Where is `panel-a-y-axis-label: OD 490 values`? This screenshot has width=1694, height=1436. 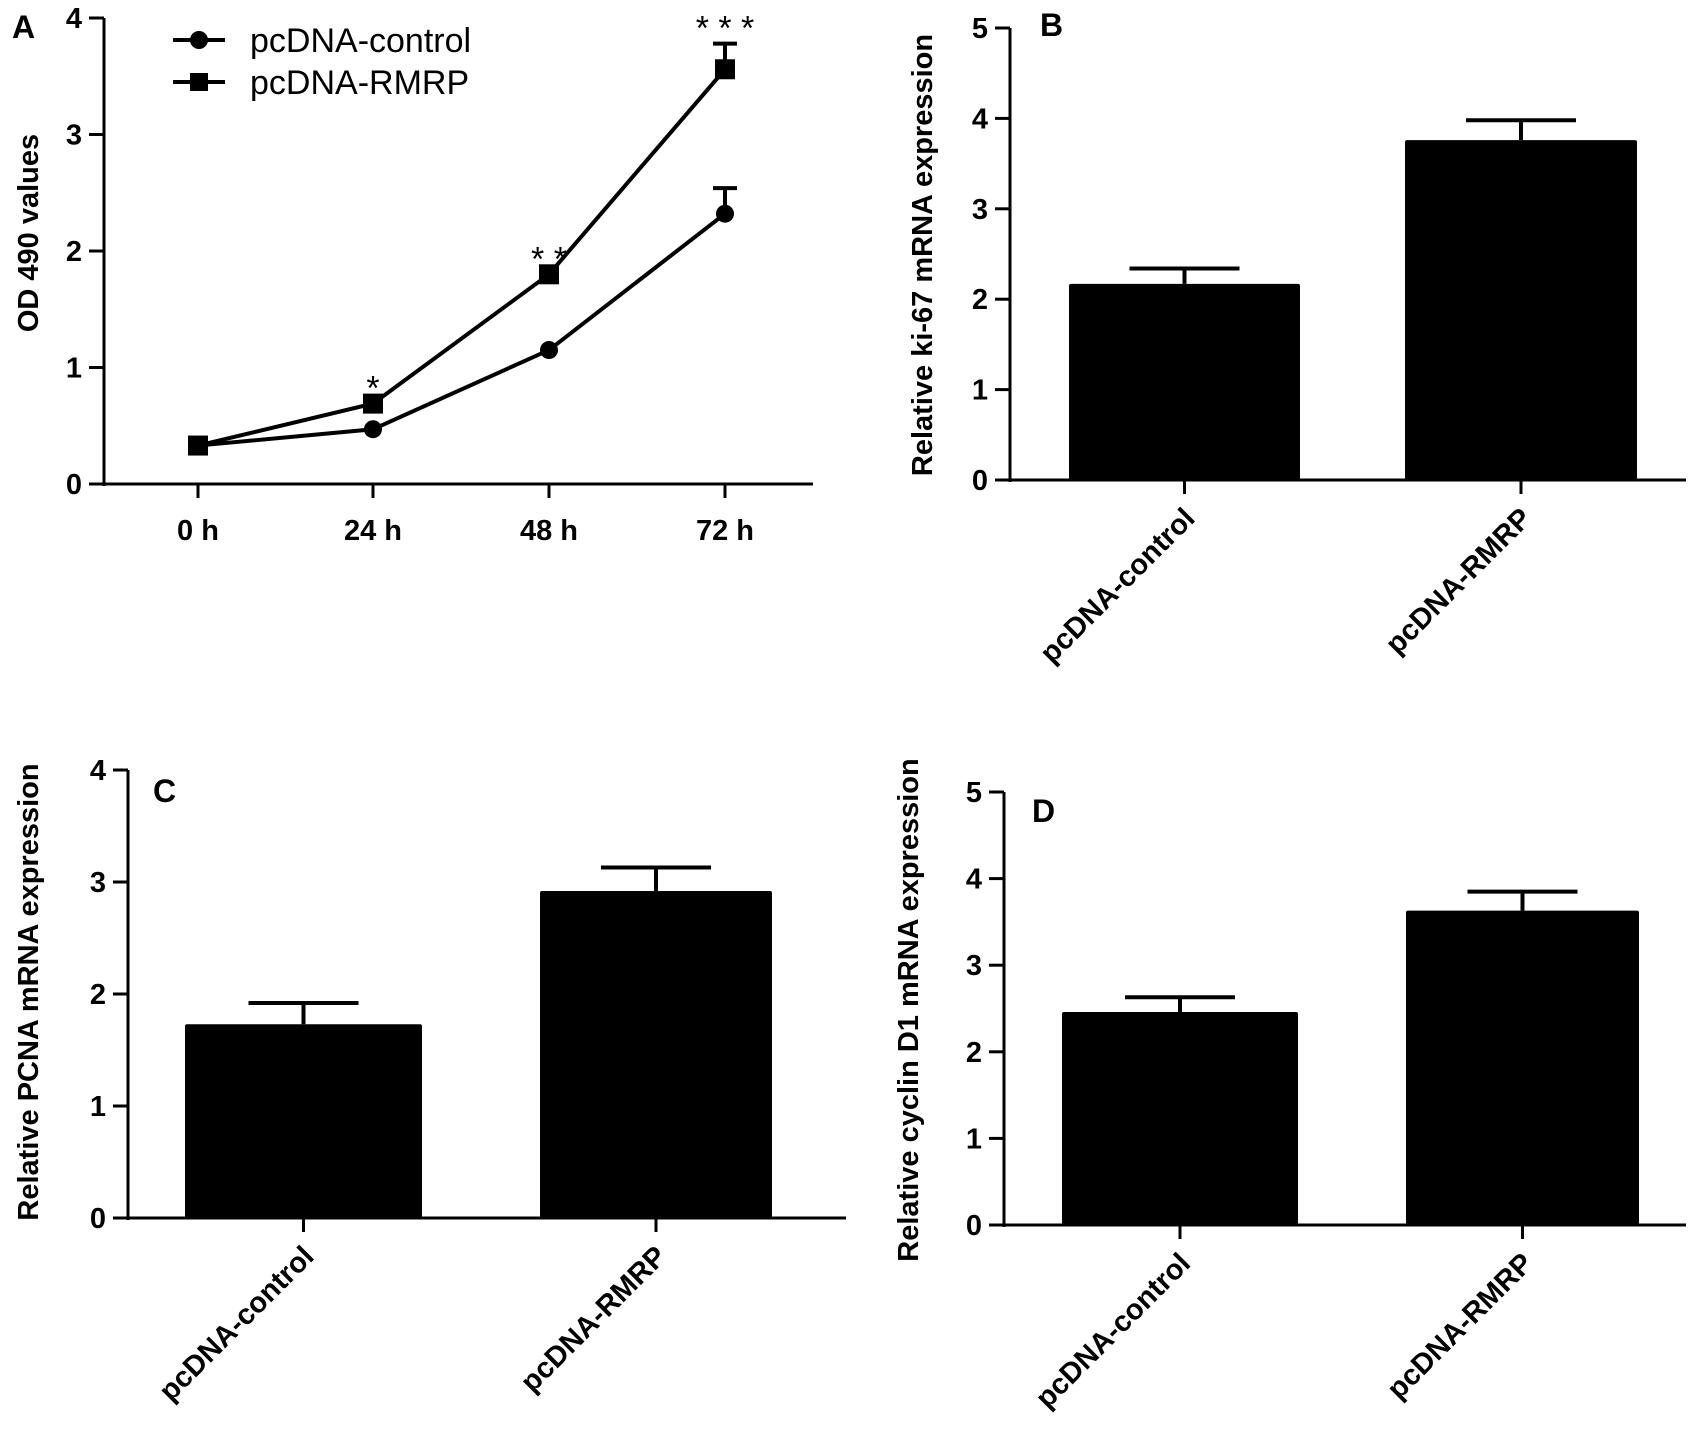 panel-a-y-axis-label: OD 490 values is located at coordinates (29, 233).